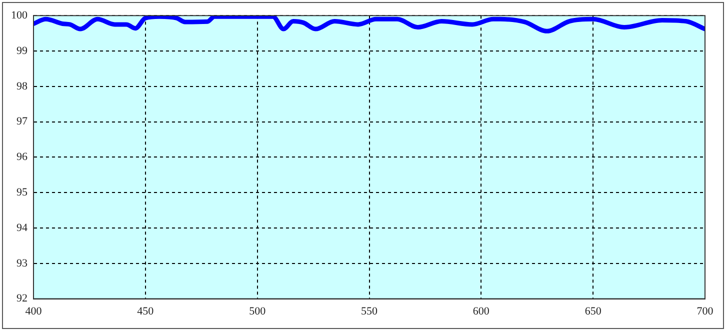  I want to click on x-tick-label: 600, so click(481, 311).